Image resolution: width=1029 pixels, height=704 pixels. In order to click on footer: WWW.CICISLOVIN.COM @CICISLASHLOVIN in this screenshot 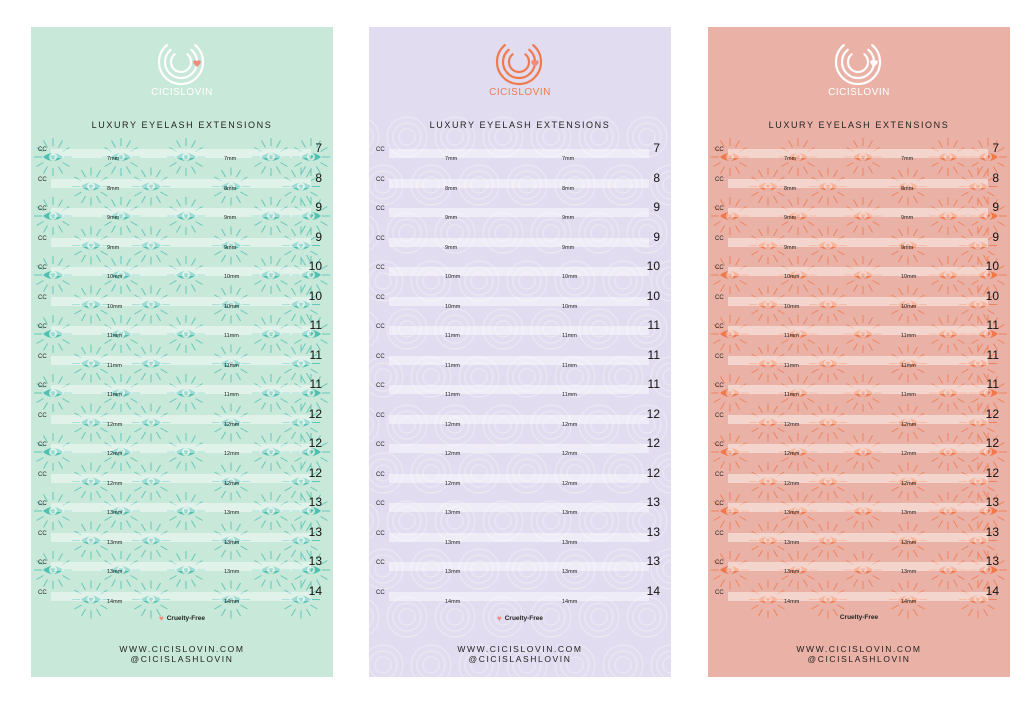, I will do `click(859, 654)`.